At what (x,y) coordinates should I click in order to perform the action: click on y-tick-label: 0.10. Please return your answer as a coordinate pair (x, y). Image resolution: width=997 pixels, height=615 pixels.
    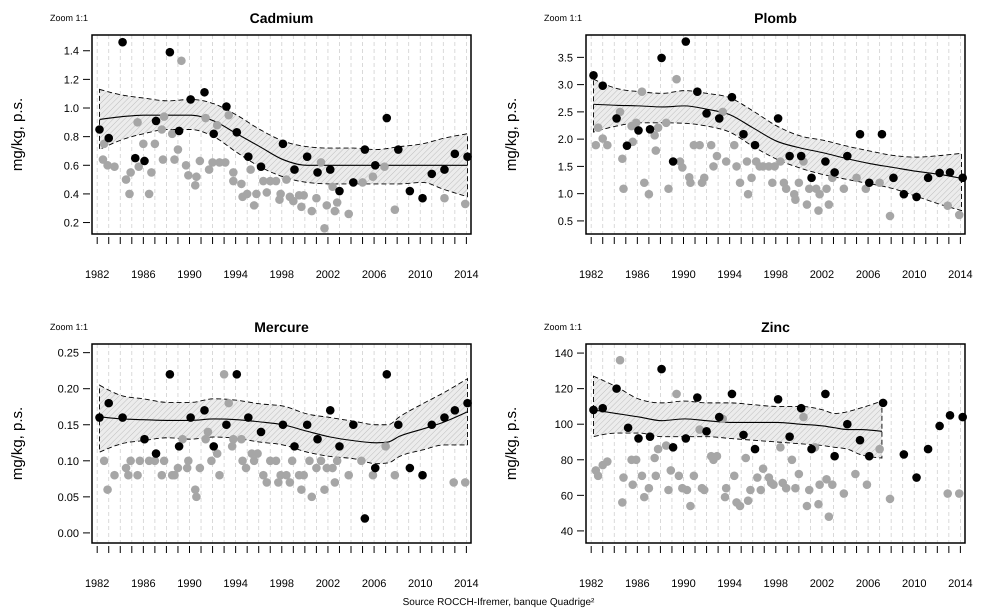
    Looking at the image, I should click on (68, 462).